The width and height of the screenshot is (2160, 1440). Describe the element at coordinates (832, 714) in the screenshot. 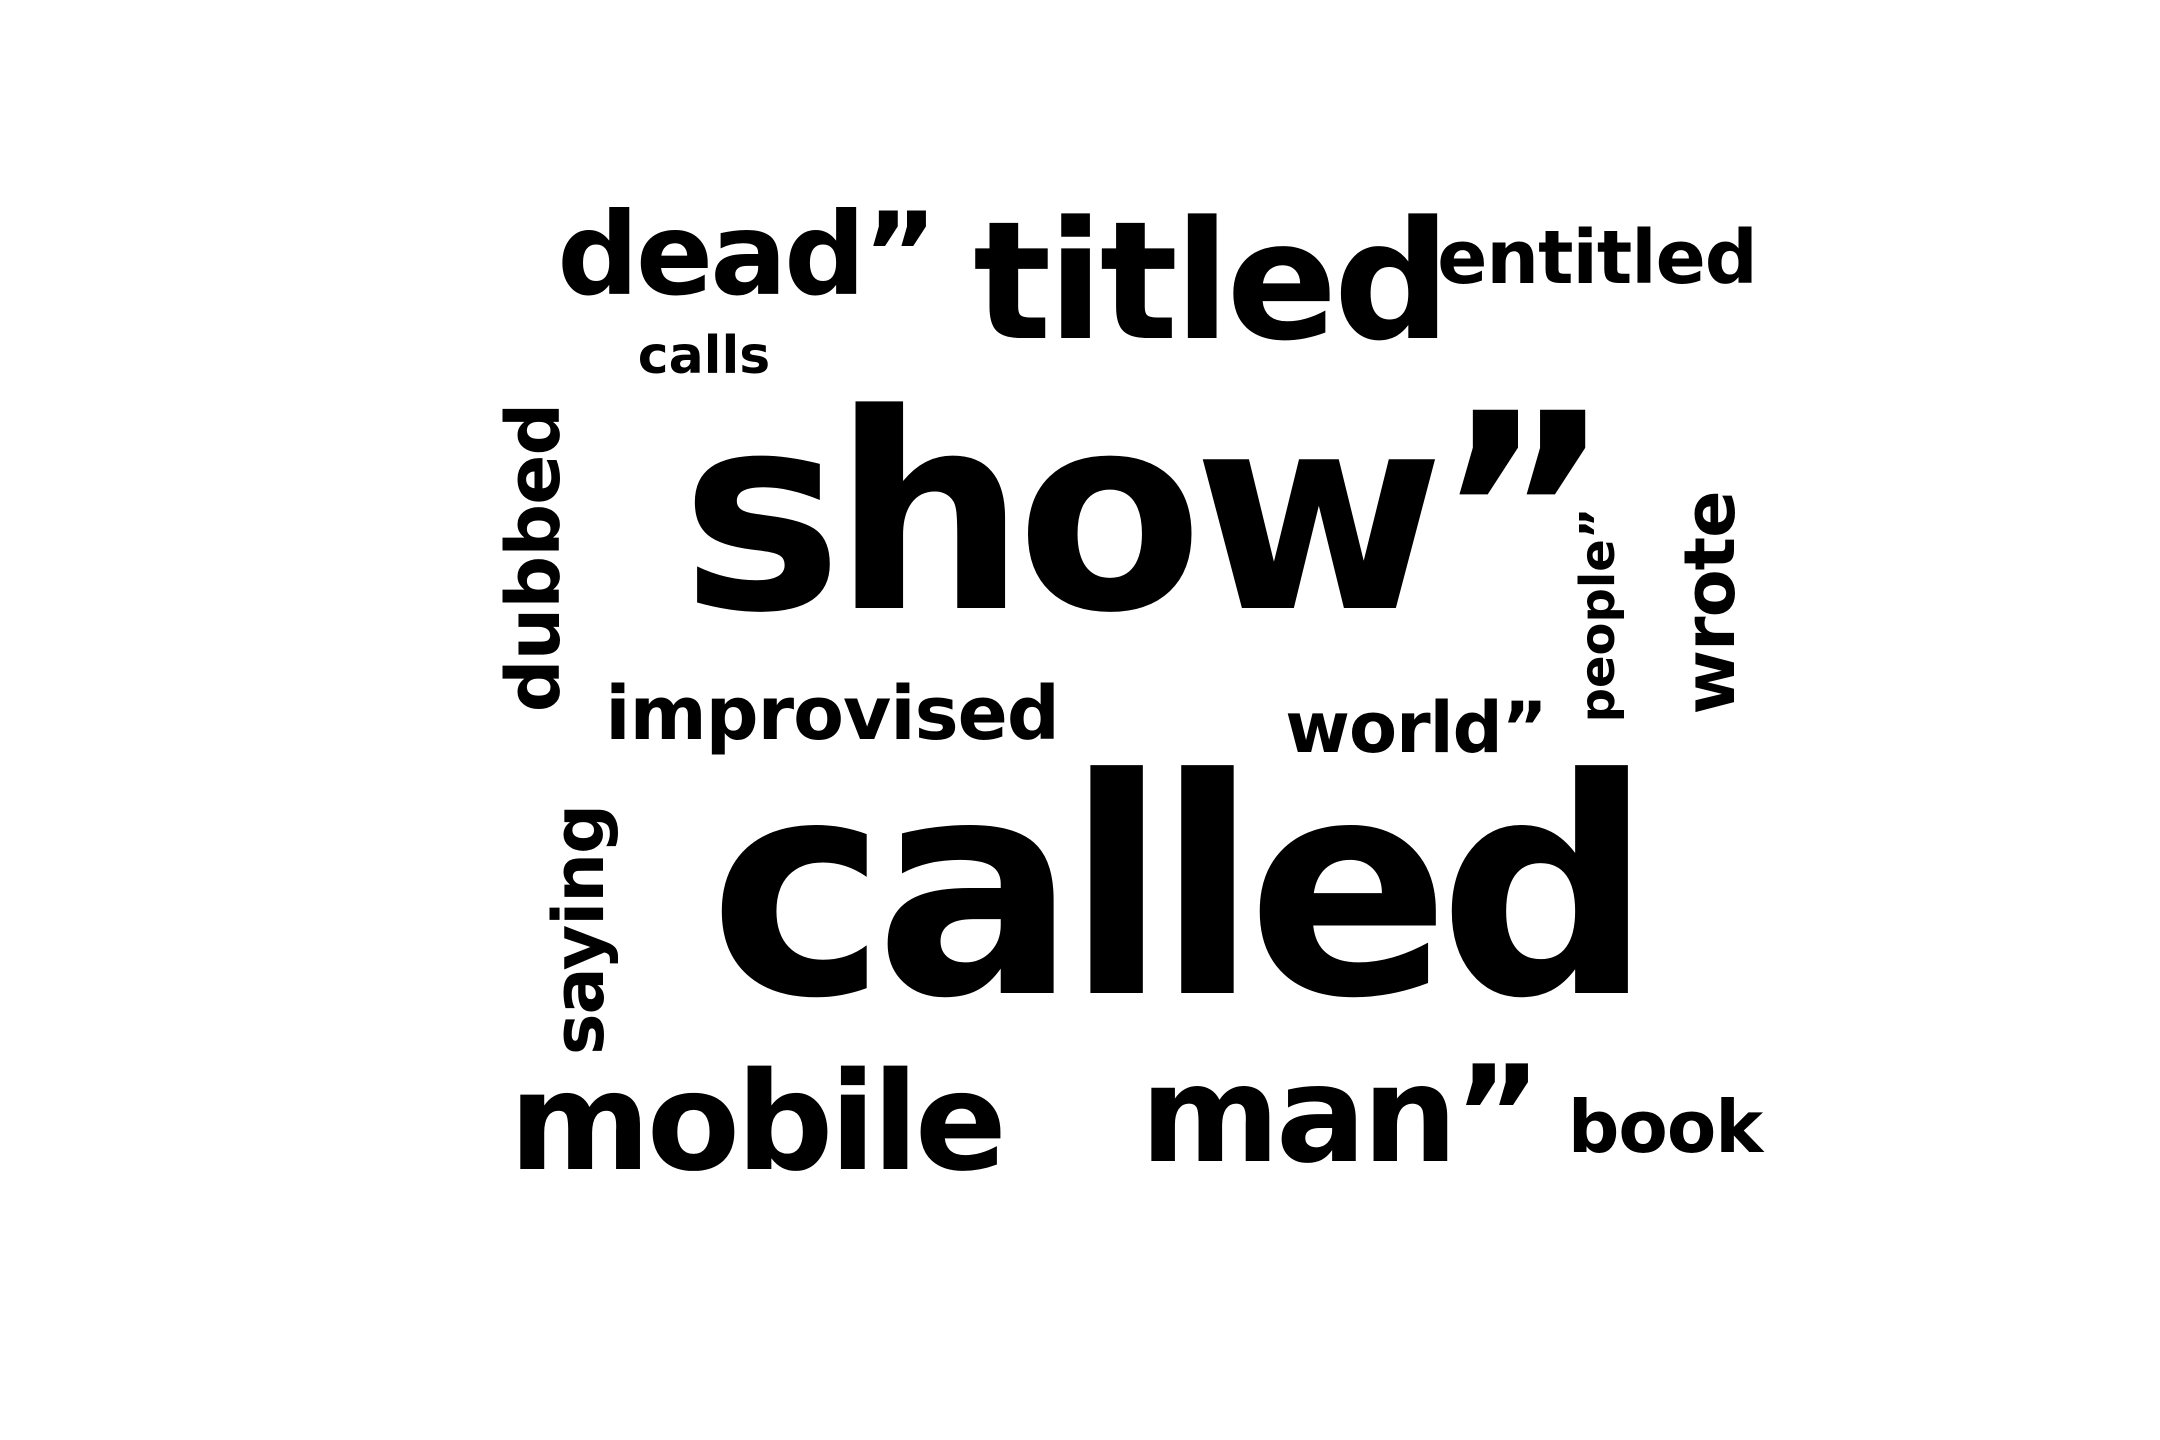

I see `word-improvised: improvised` at that location.